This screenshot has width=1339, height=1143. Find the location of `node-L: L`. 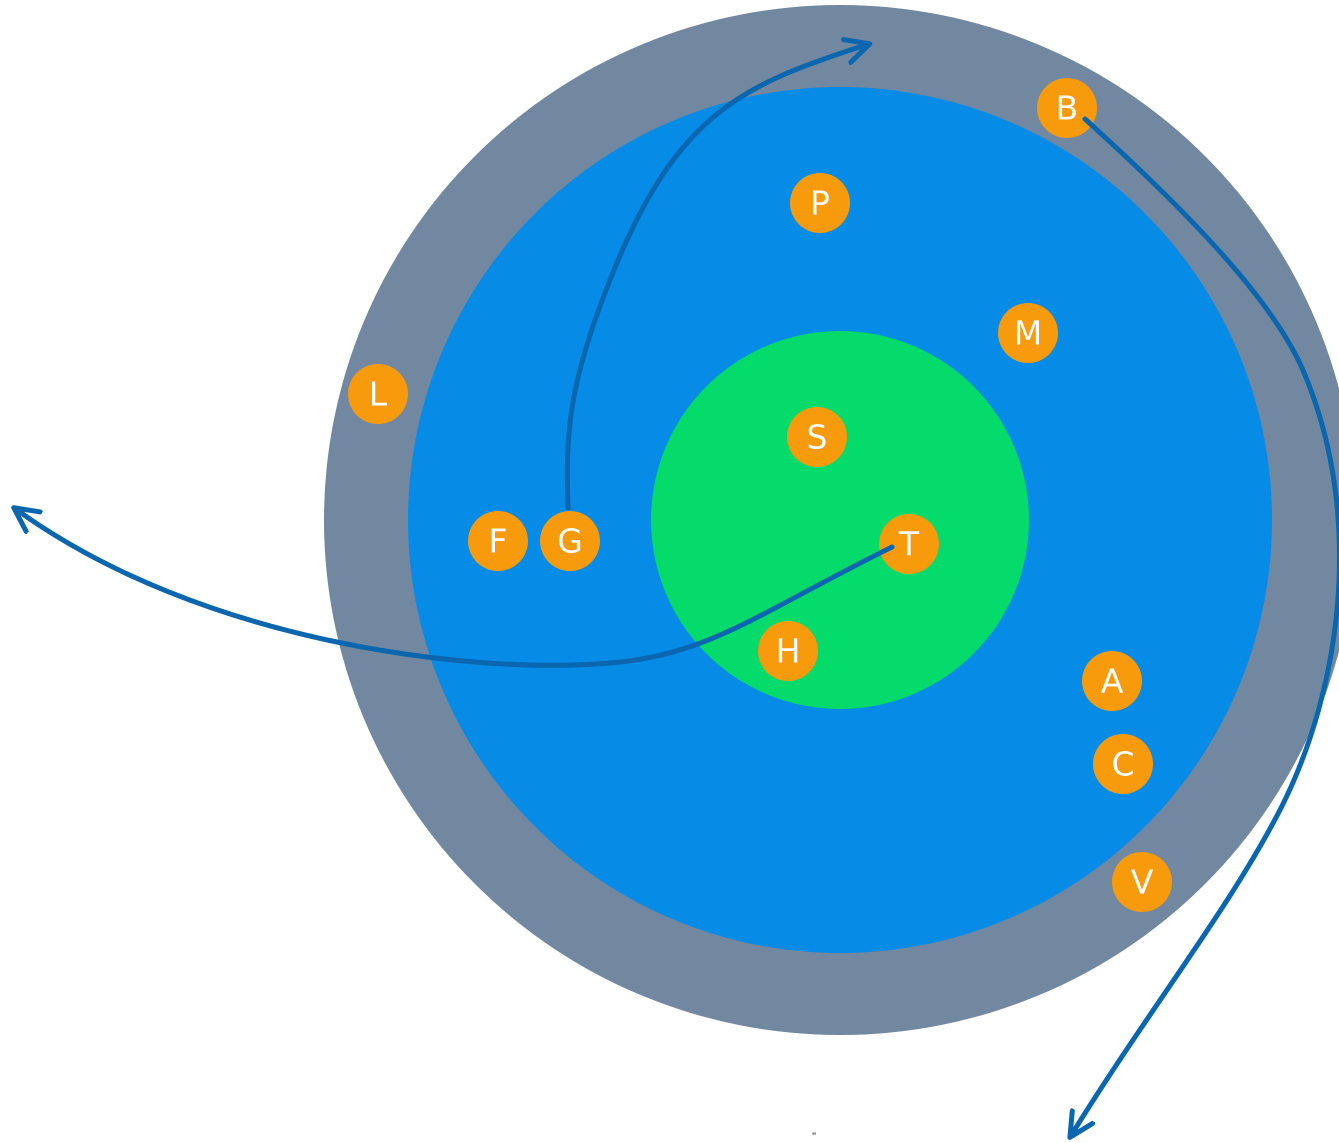

node-L: L is located at coordinates (378, 394).